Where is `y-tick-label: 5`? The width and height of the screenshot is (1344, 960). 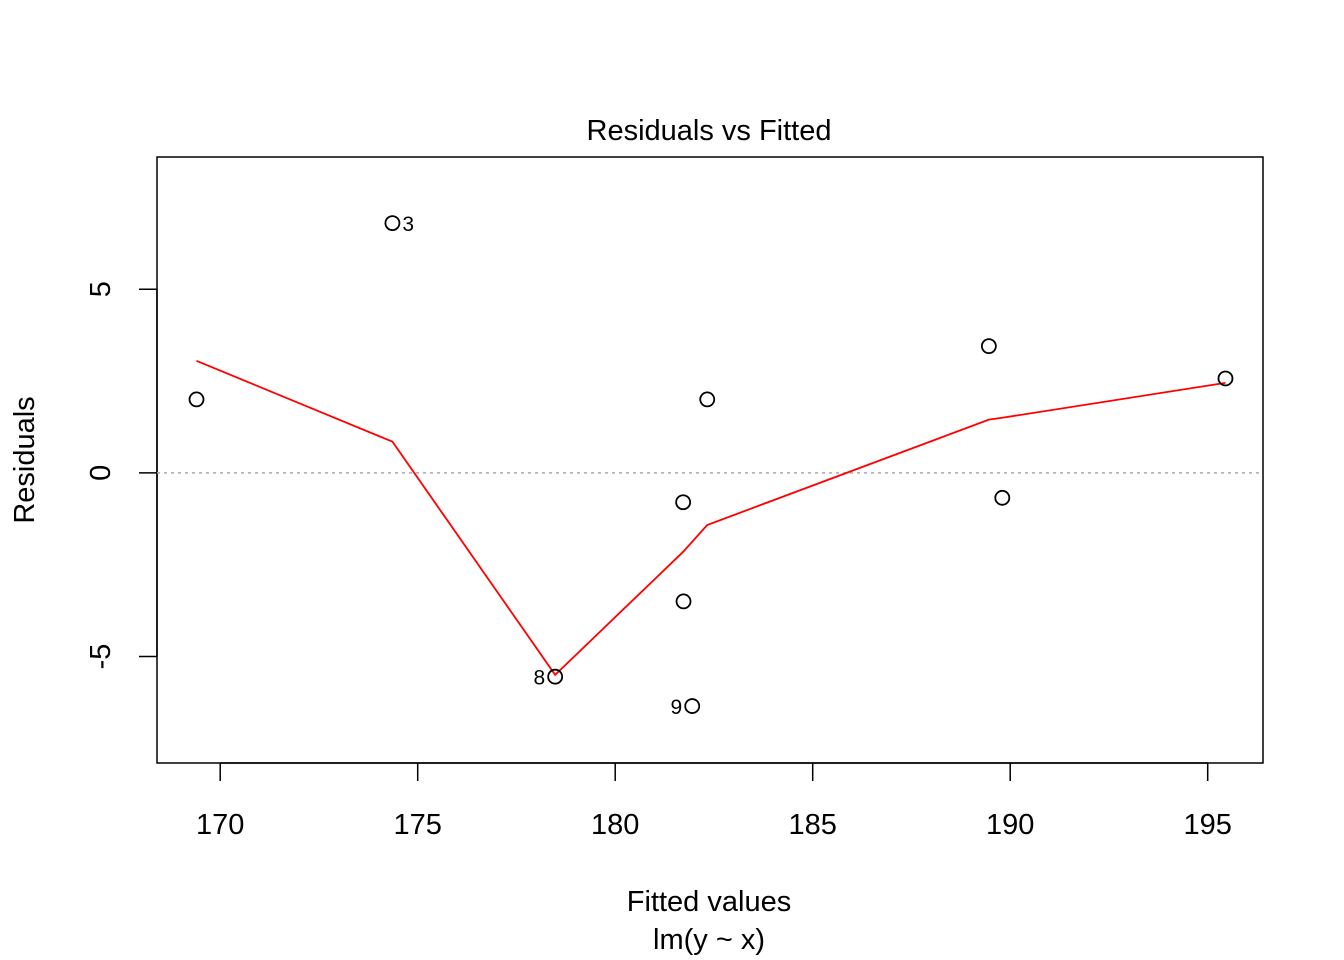
y-tick-label: 5 is located at coordinates (101, 289).